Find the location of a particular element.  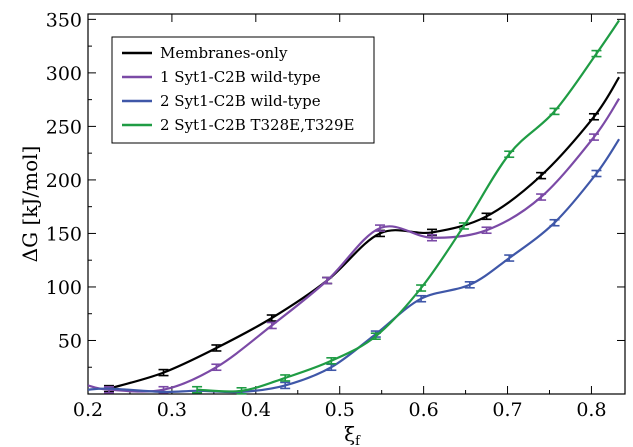

x-axis-label-main: ξ is located at coordinates (349, 434).